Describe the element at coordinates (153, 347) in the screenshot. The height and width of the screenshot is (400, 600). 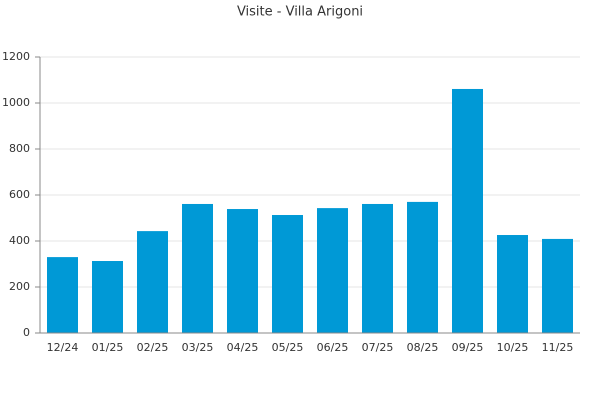
I see `x-tick-label: 02/25` at that location.